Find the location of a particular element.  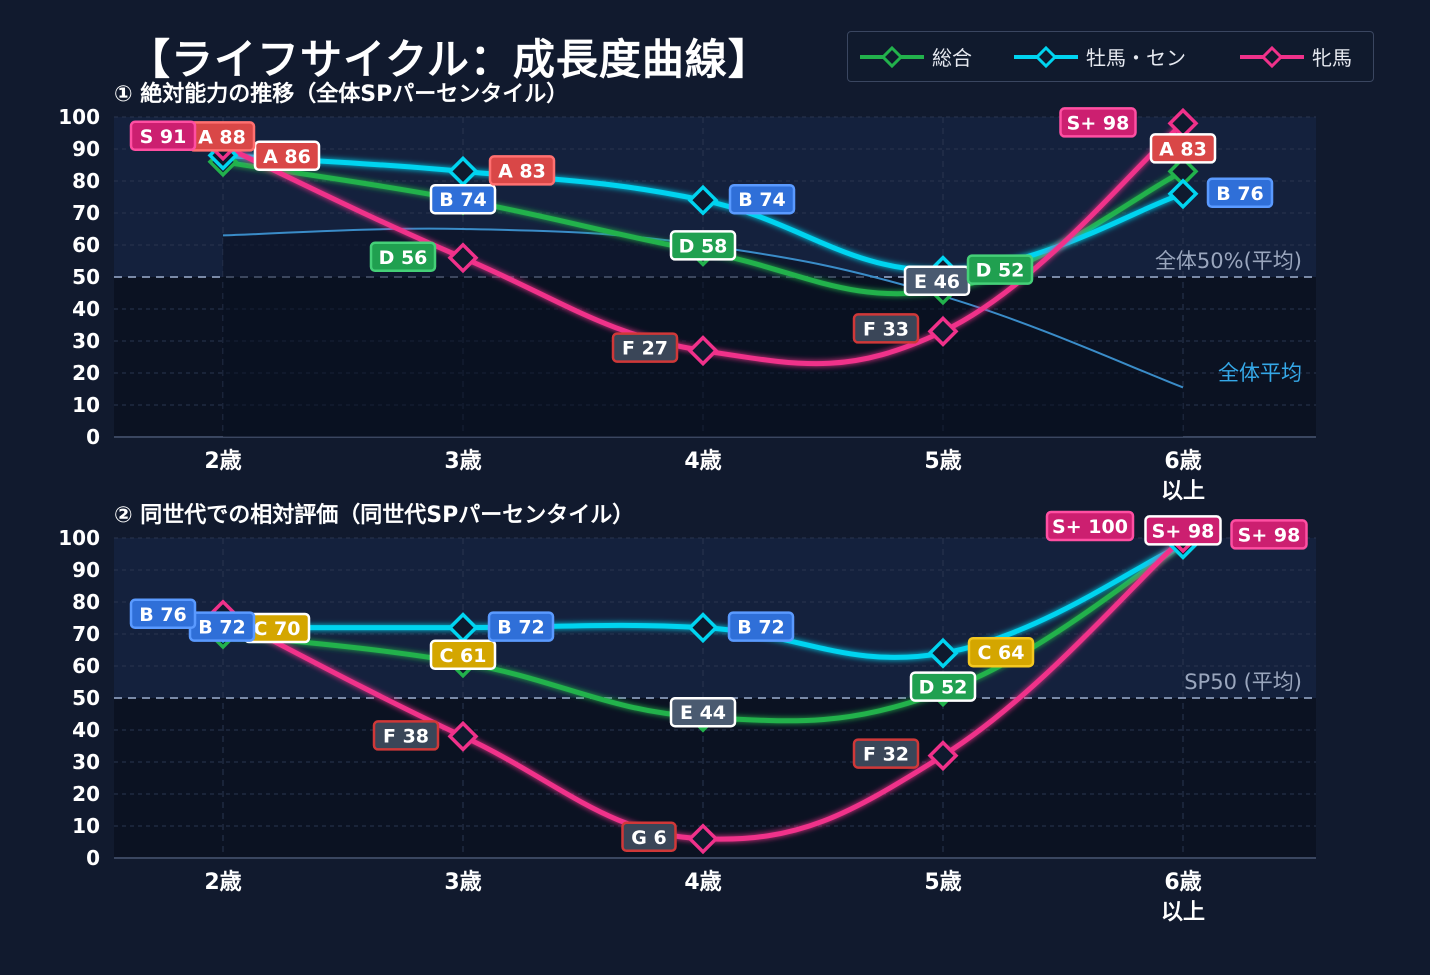

data-label-mare: B 76 is located at coordinates (163, 614).